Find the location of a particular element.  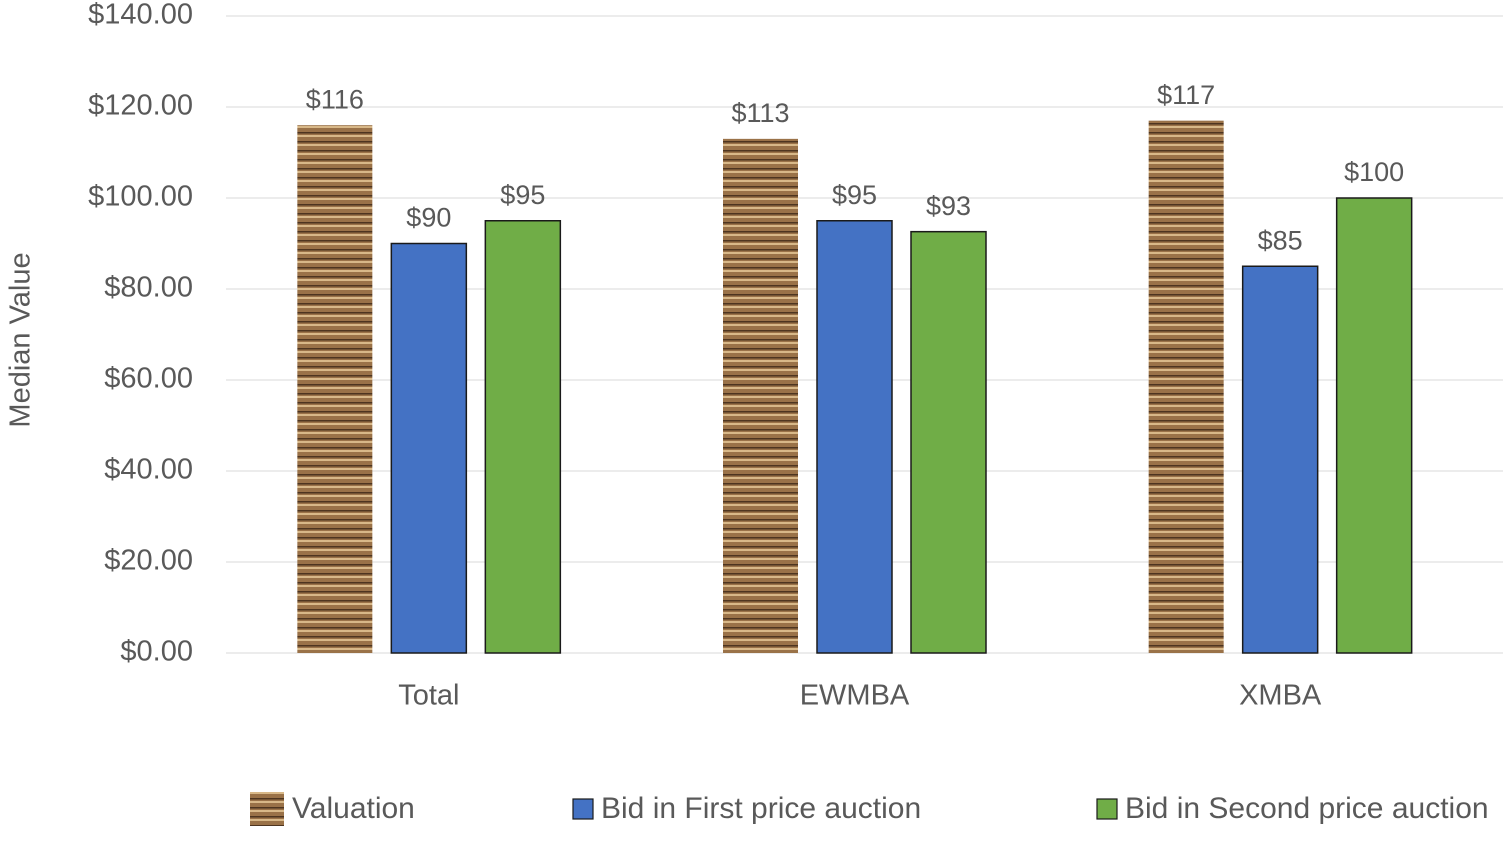

y-tick-label: $140.00 is located at coordinates (140, 15).